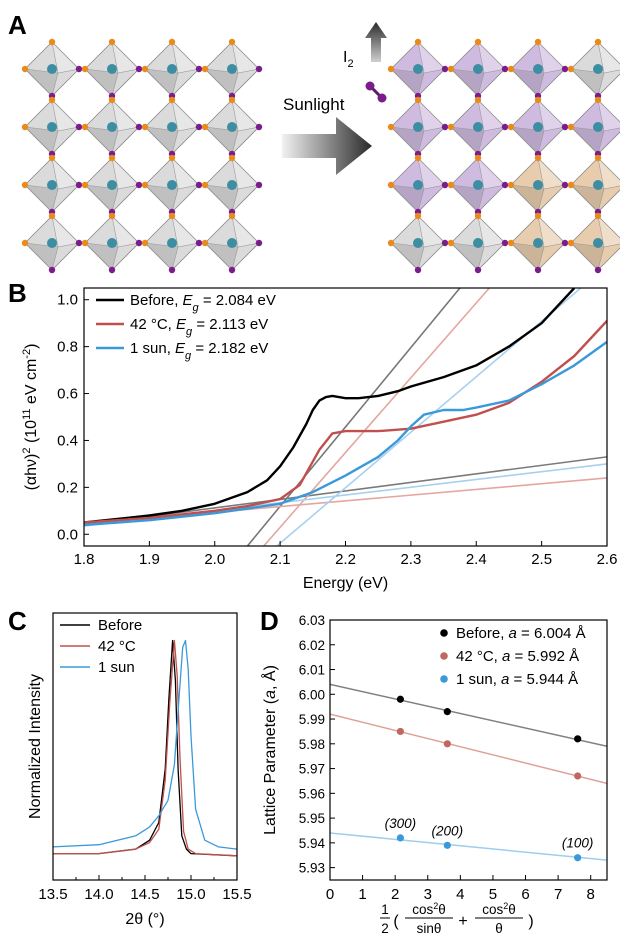  I want to click on x-tick-label: 8, so click(591, 894).